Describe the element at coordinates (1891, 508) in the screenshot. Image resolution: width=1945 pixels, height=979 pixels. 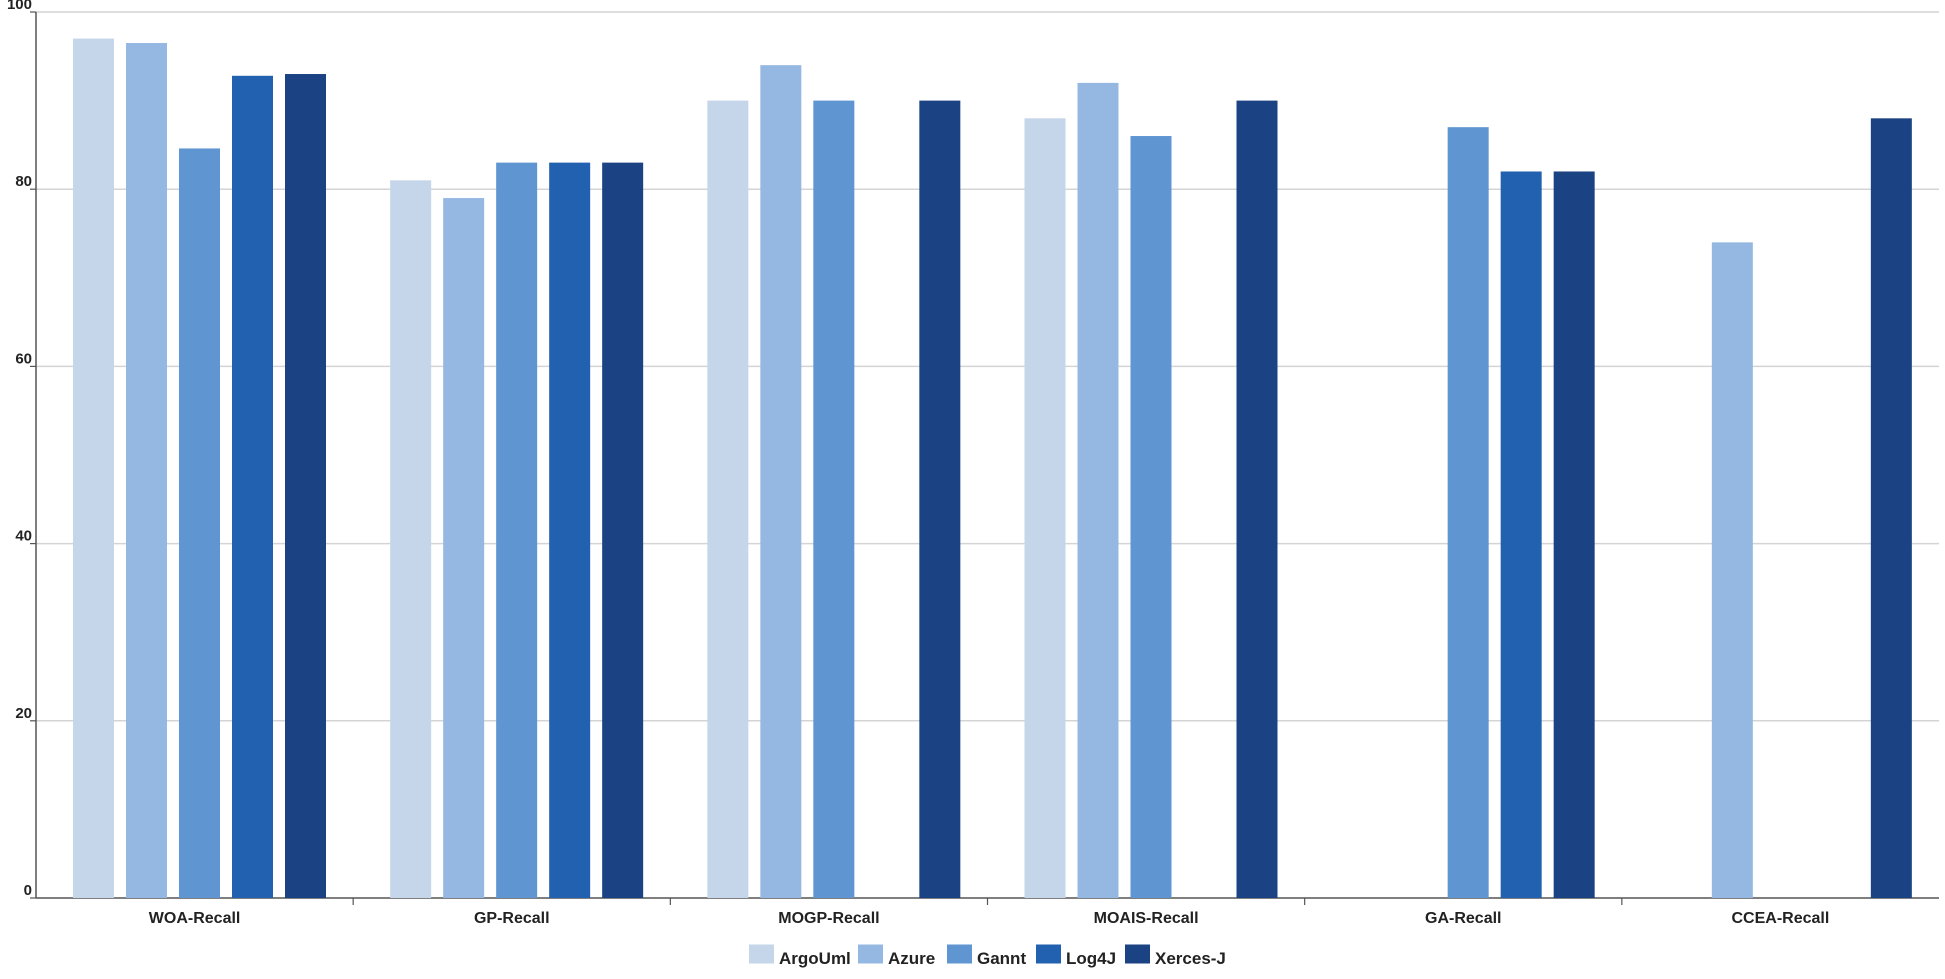
I see `bar-xerces-j-ccea-recall` at that location.